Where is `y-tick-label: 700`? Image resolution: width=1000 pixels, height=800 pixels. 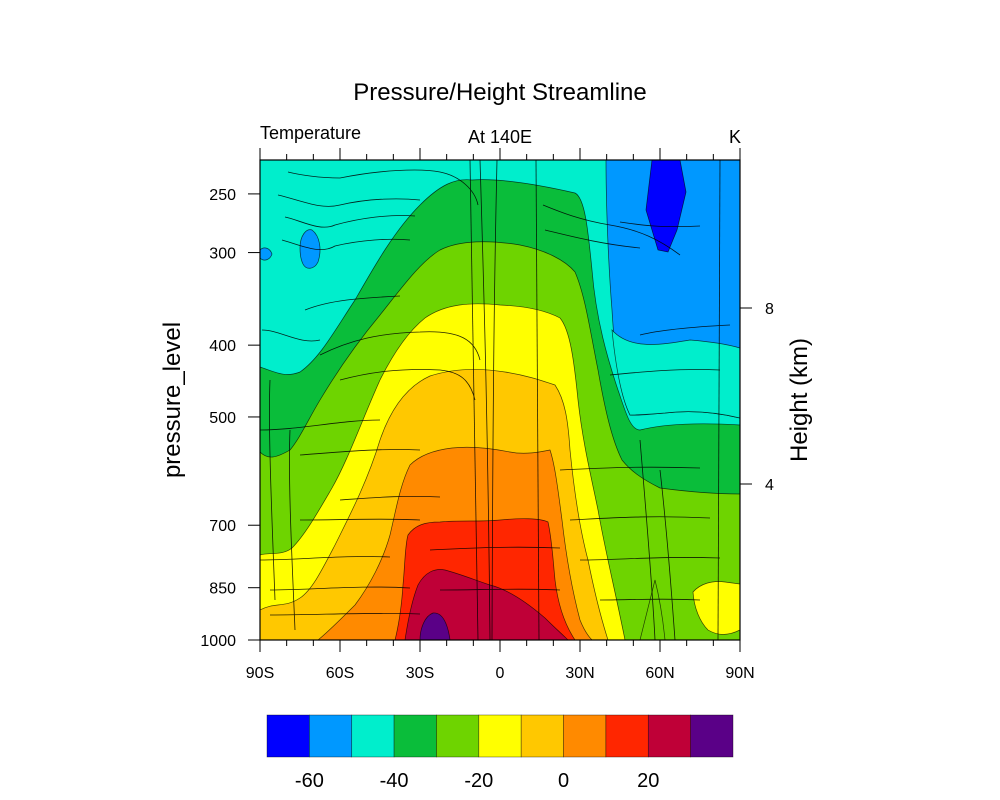
y-tick-label: 700 is located at coordinates (222, 526).